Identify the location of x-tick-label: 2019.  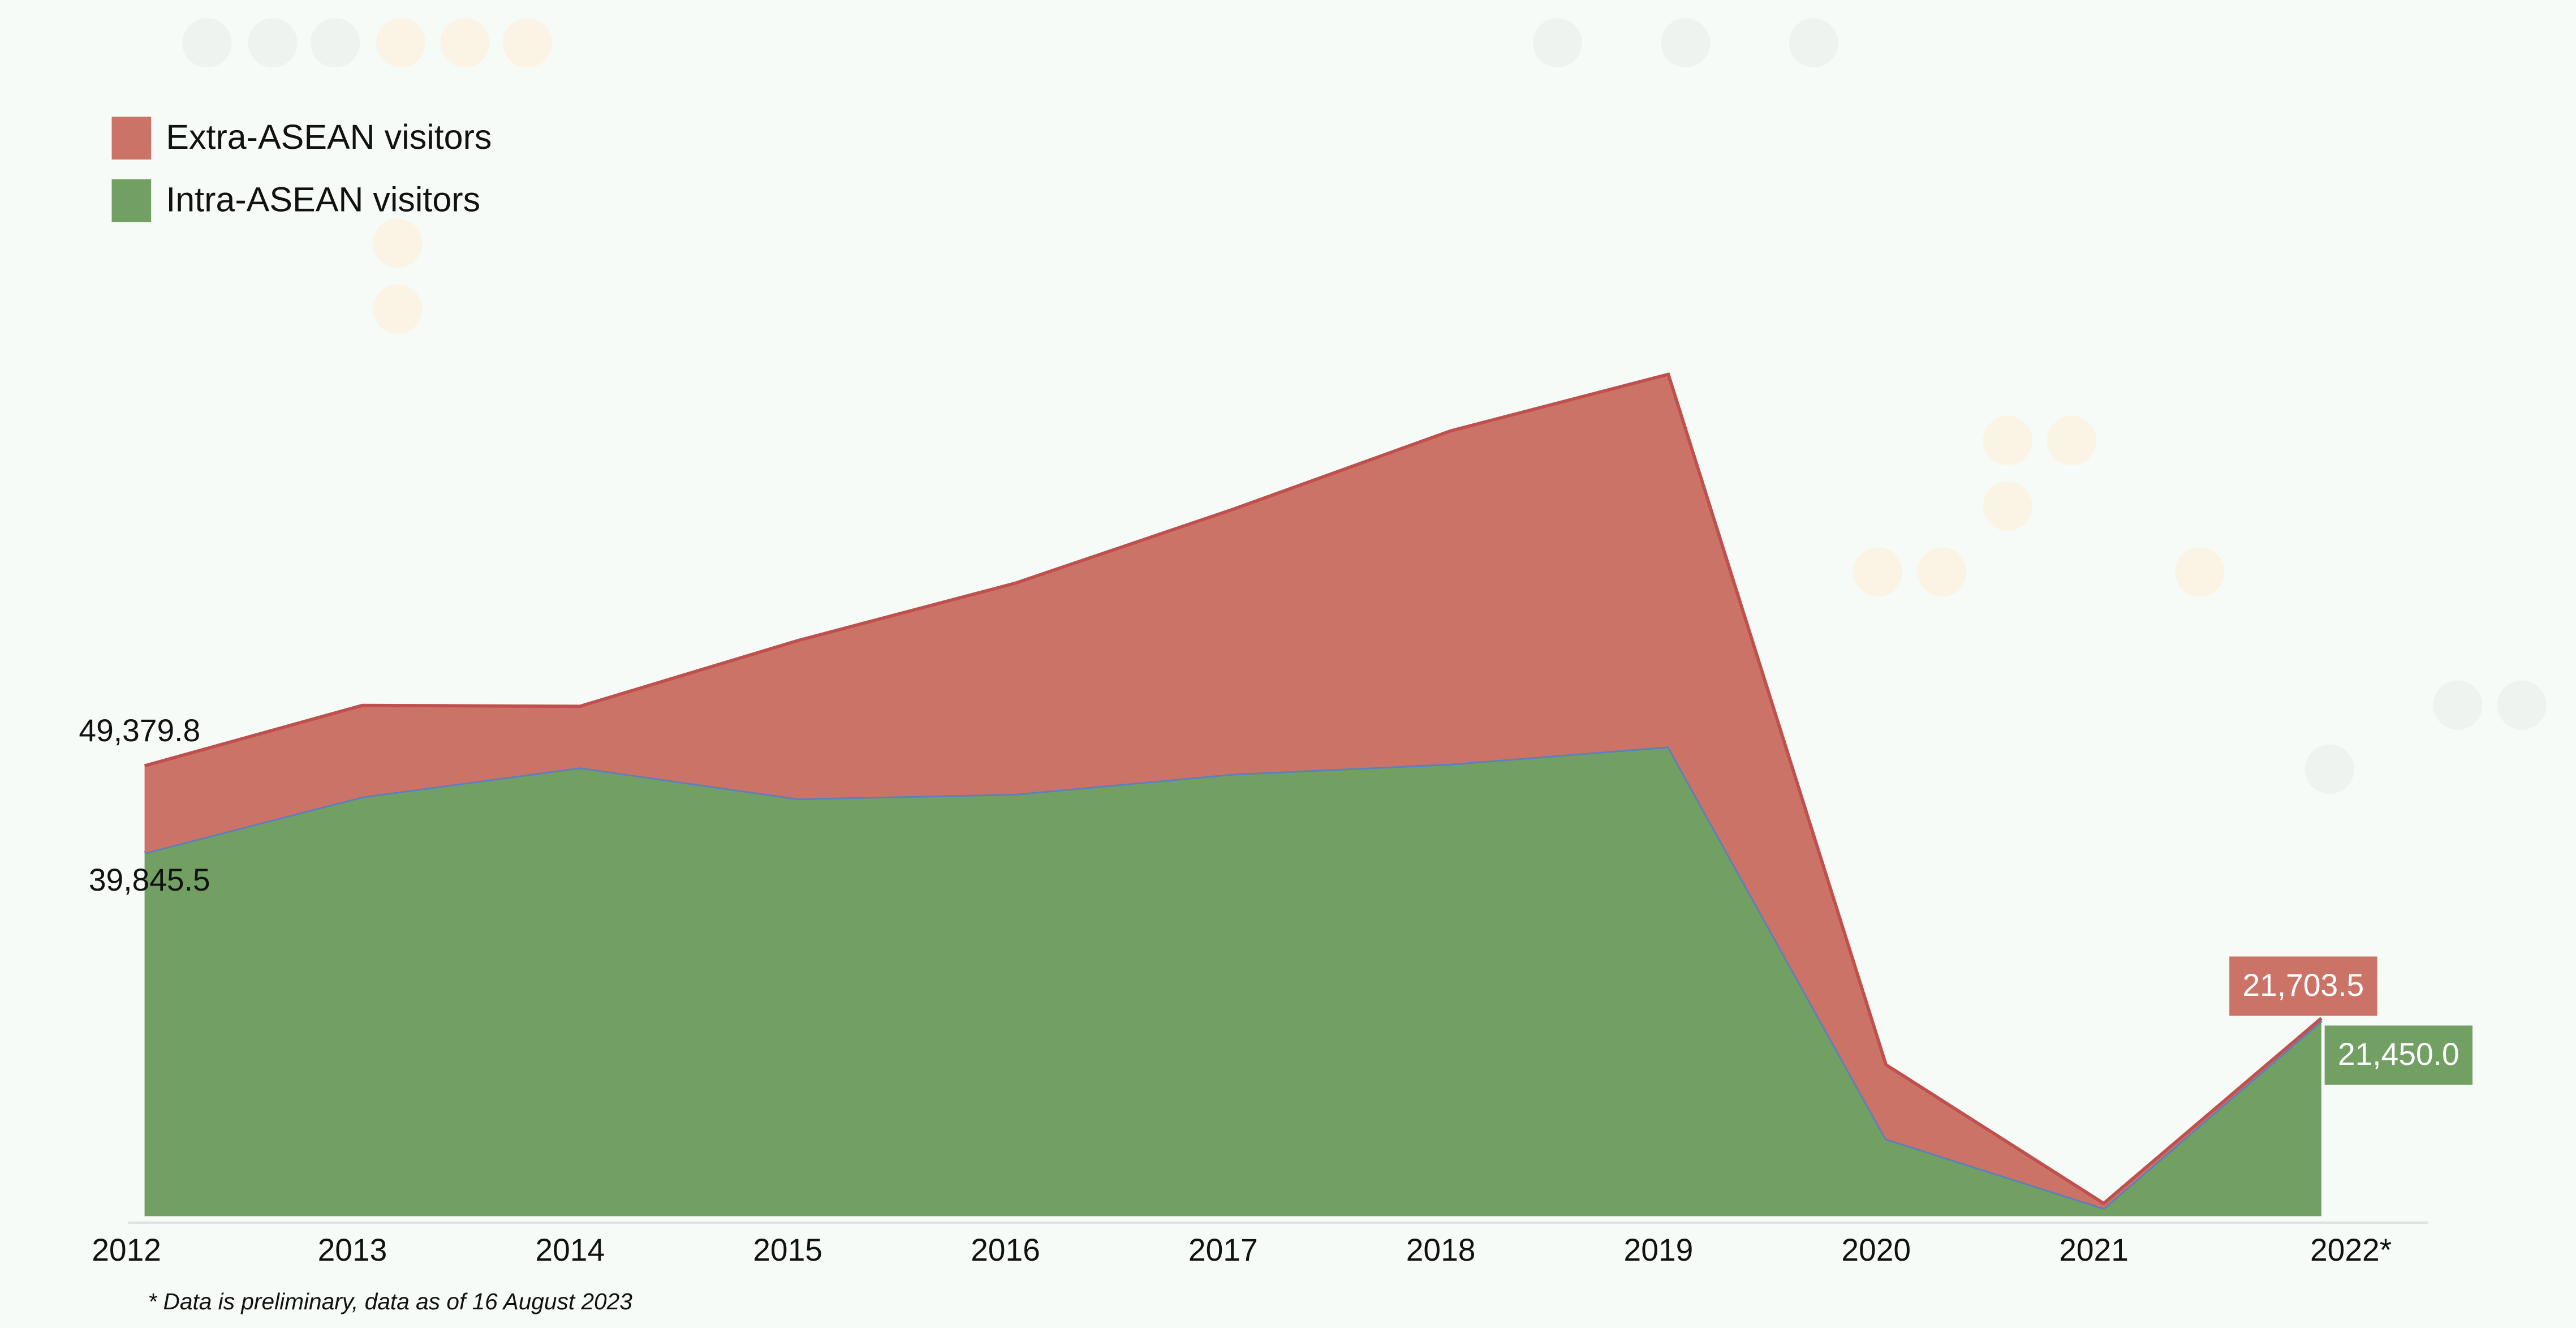
(1659, 1249).